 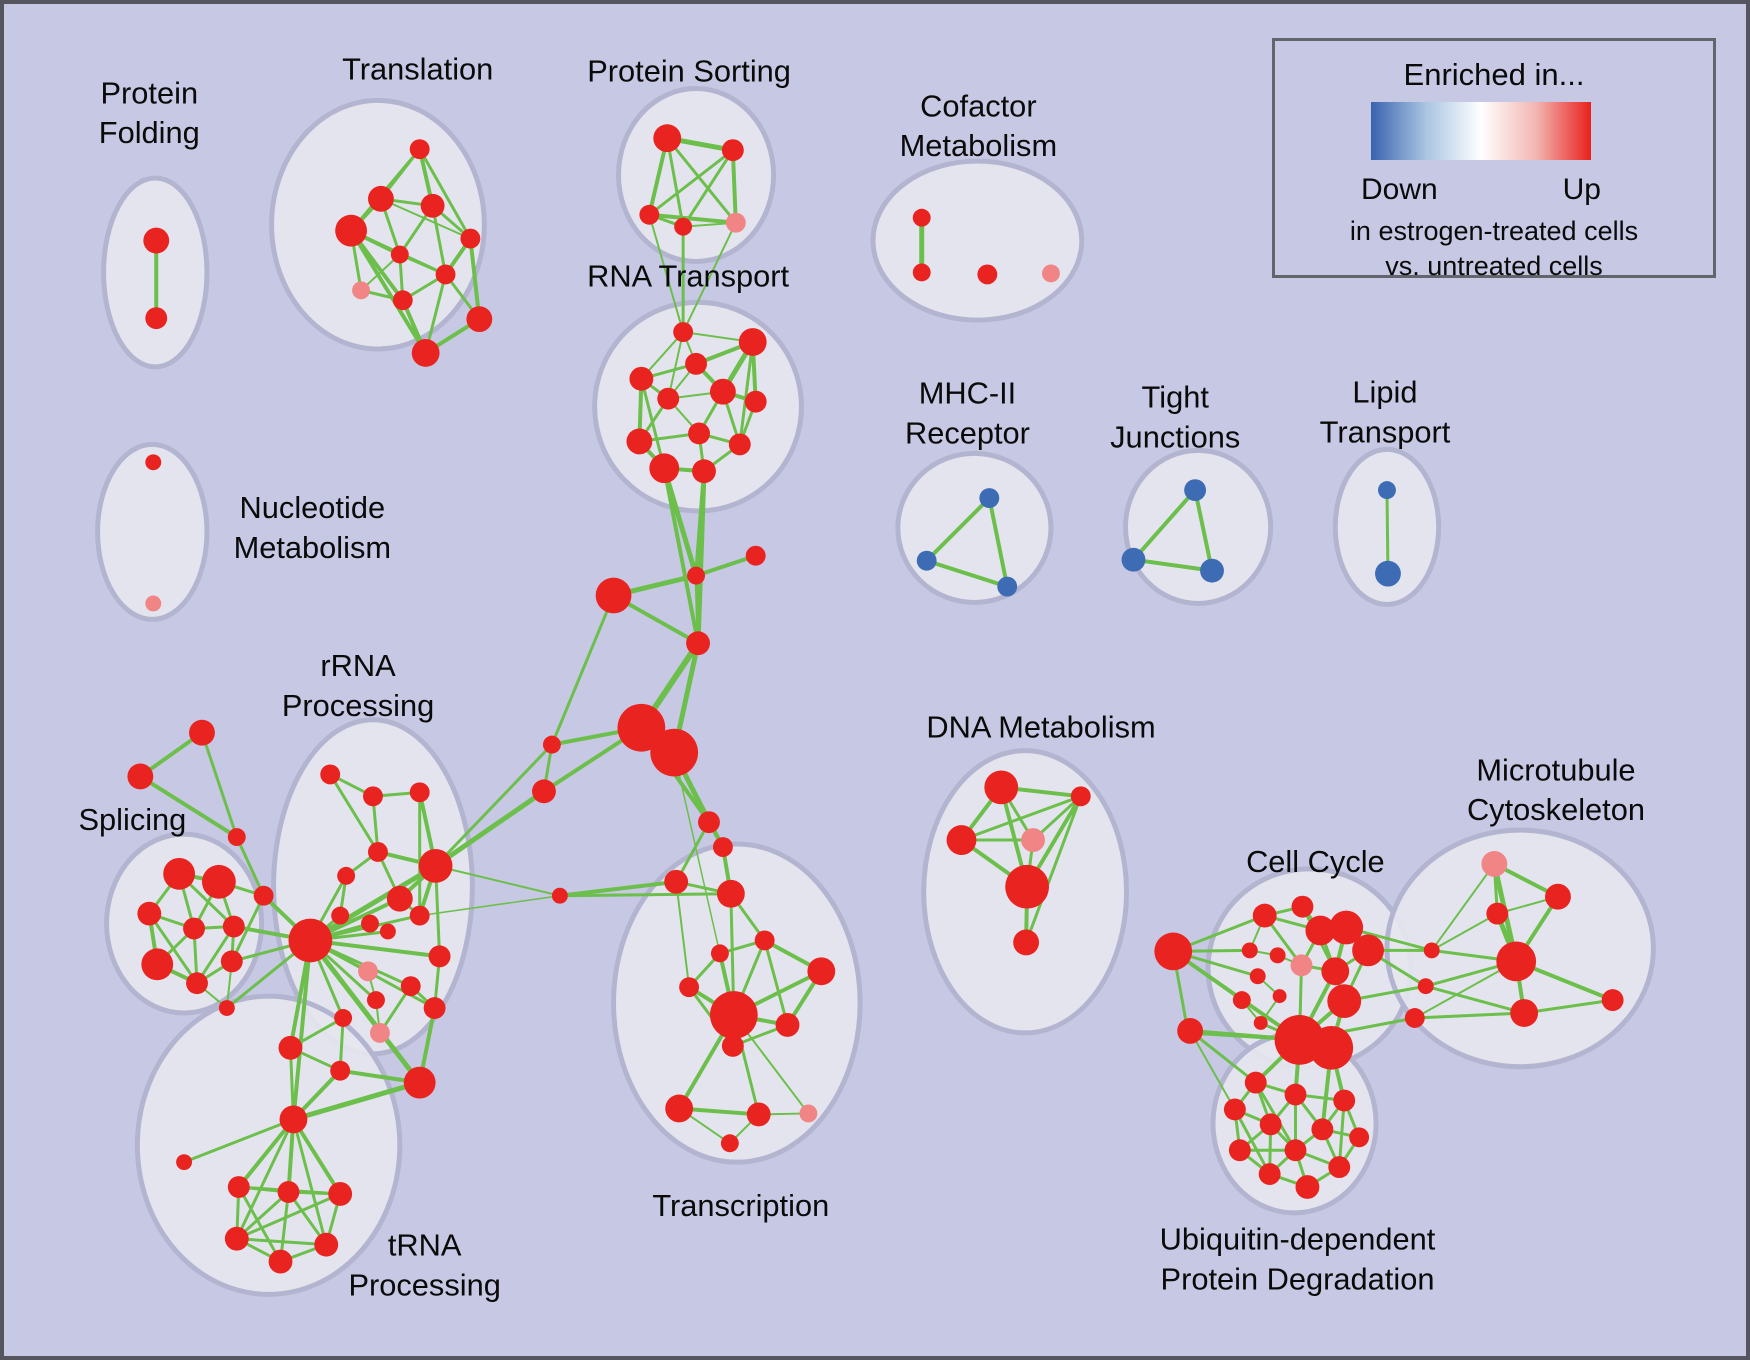 I want to click on node-cc15, so click(x=1344, y=1001).